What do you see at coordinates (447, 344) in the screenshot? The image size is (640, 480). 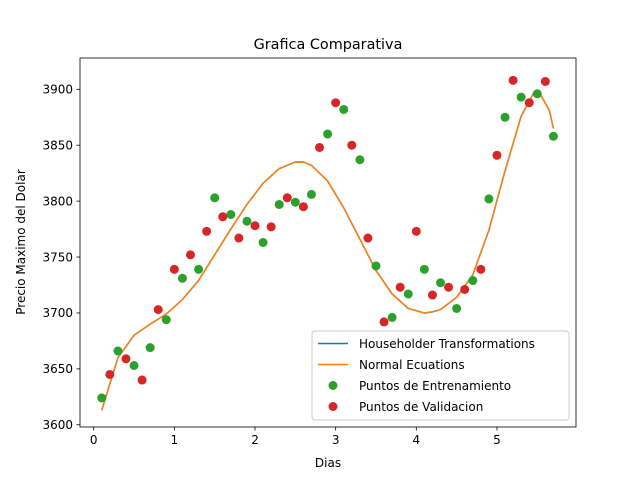 I see `legend-label-householder: Householder Transformations` at bounding box center [447, 344].